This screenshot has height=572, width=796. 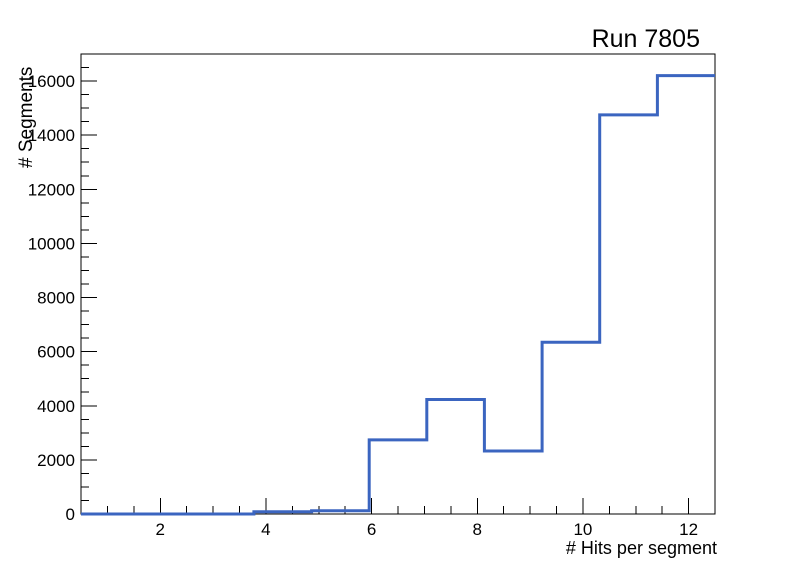 What do you see at coordinates (582, 529) in the screenshot?
I see `x-tick-label: 10` at bounding box center [582, 529].